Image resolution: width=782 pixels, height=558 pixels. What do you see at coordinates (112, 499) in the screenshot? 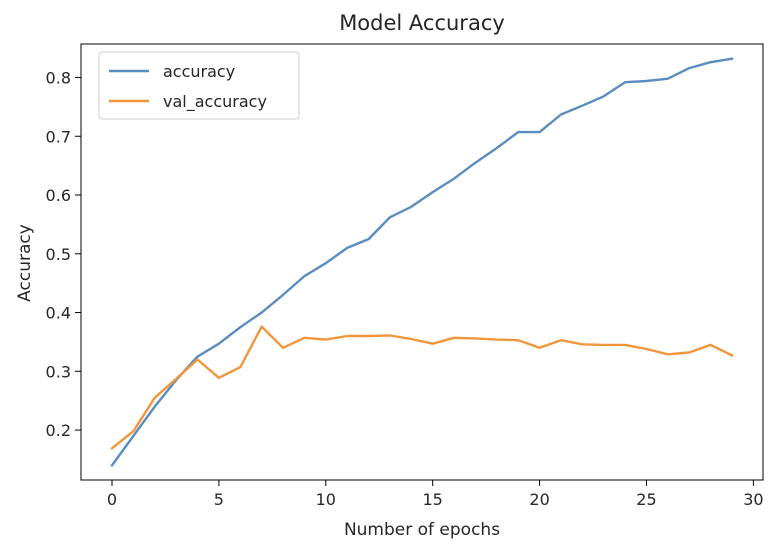
I see `x-tick-label: 0` at bounding box center [112, 499].